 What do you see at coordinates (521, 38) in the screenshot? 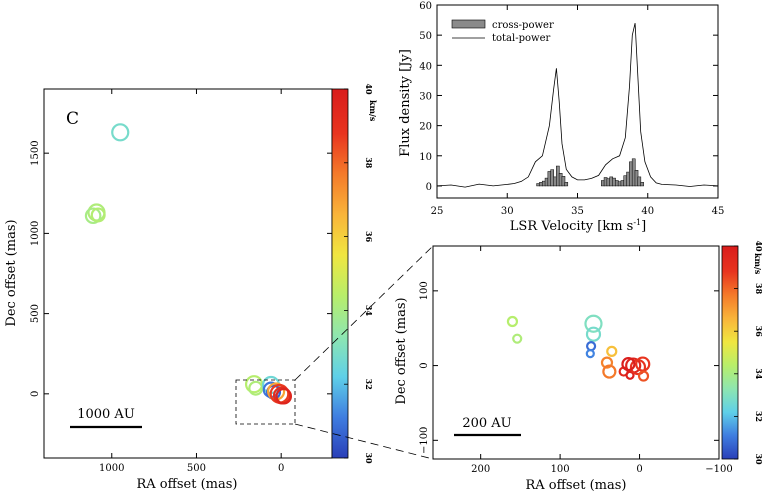
I see `legend-label-total-power: total-power` at bounding box center [521, 38].